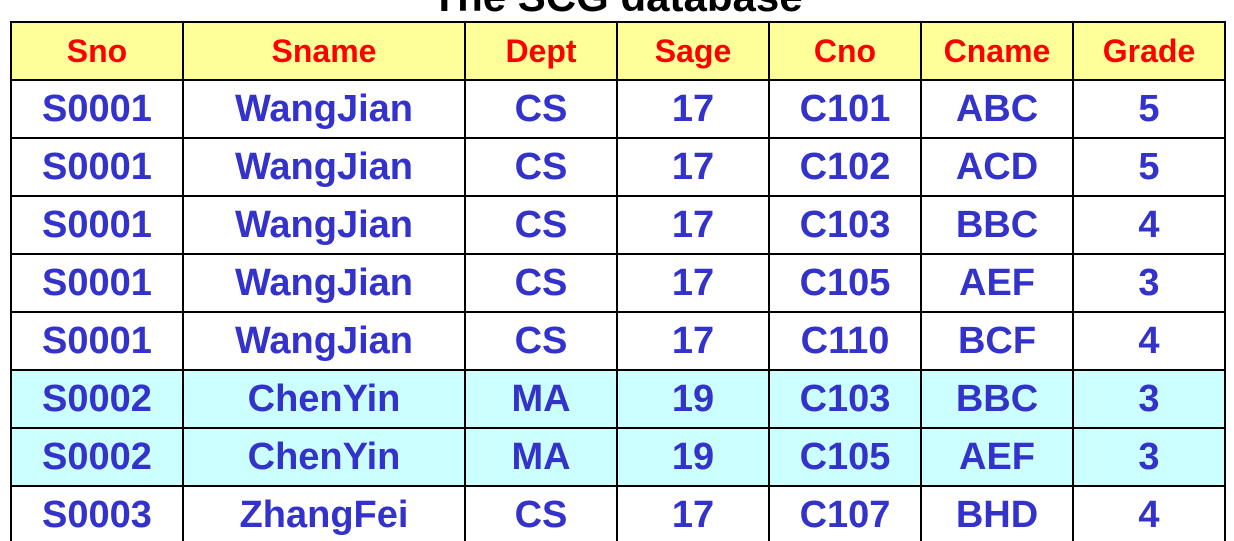 The height and width of the screenshot is (541, 1234). Describe the element at coordinates (845, 513) in the screenshot. I see `cell-cno: C107` at that location.